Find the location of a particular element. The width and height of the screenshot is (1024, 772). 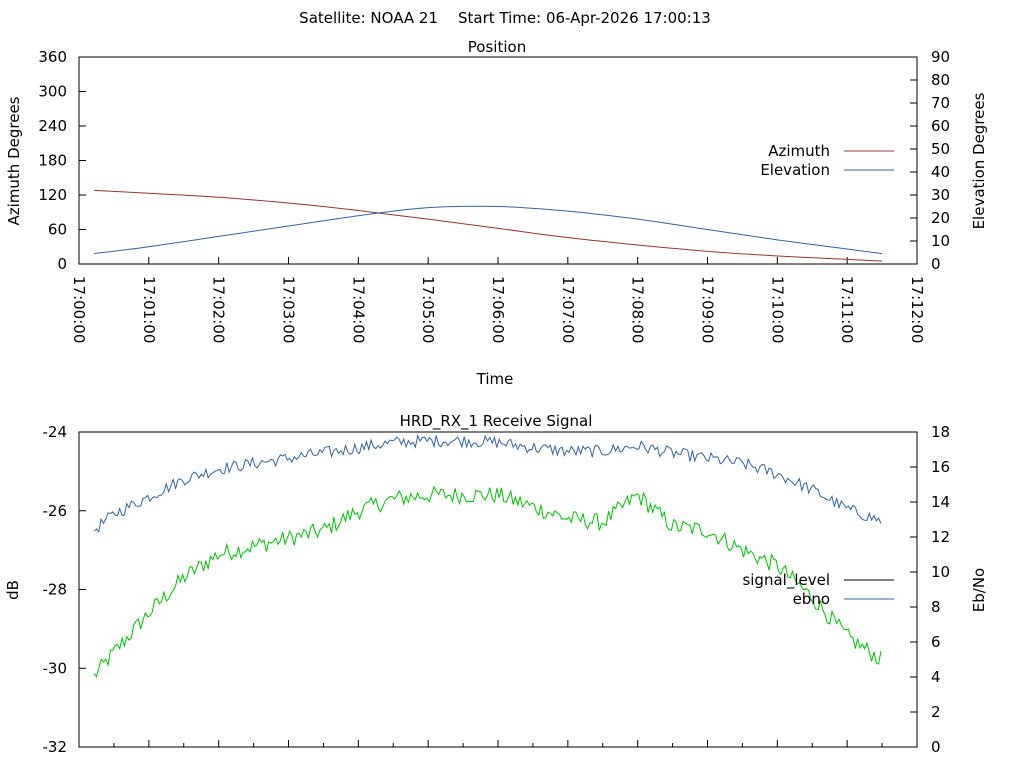

azimuth-tick-label: 360 is located at coordinates (52, 57).